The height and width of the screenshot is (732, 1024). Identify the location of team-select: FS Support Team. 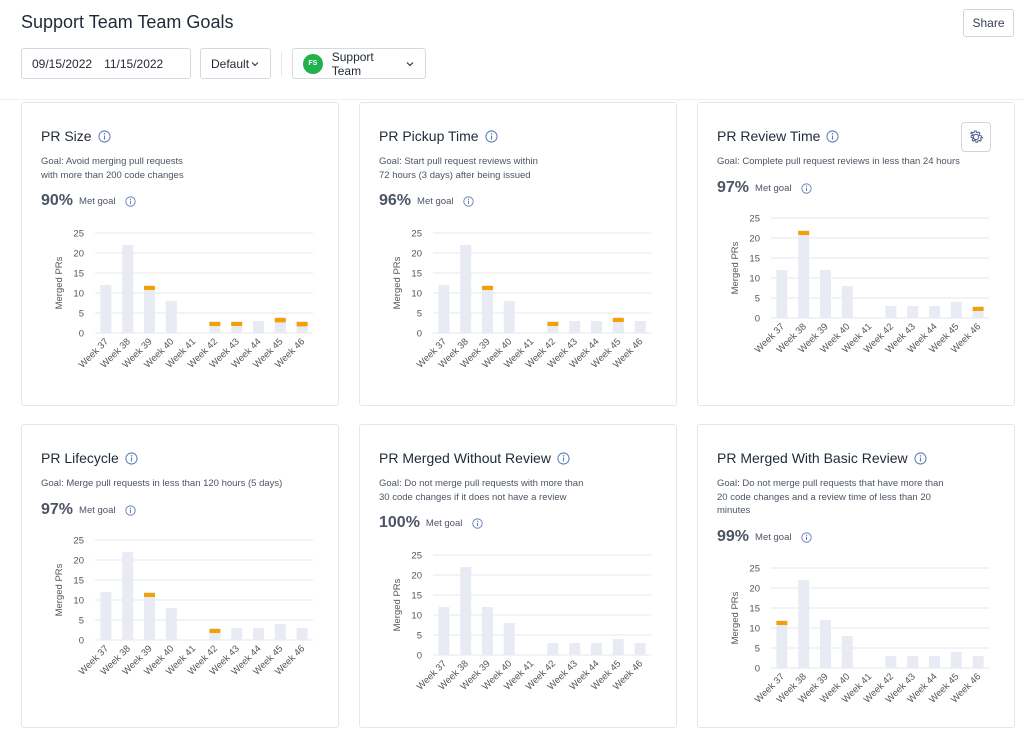
(359, 63).